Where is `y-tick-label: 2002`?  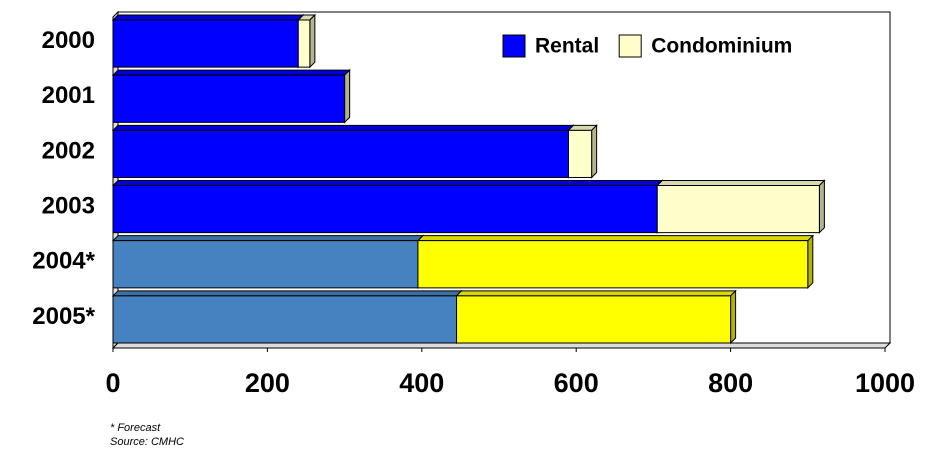
y-tick-label: 2002 is located at coordinates (68, 150).